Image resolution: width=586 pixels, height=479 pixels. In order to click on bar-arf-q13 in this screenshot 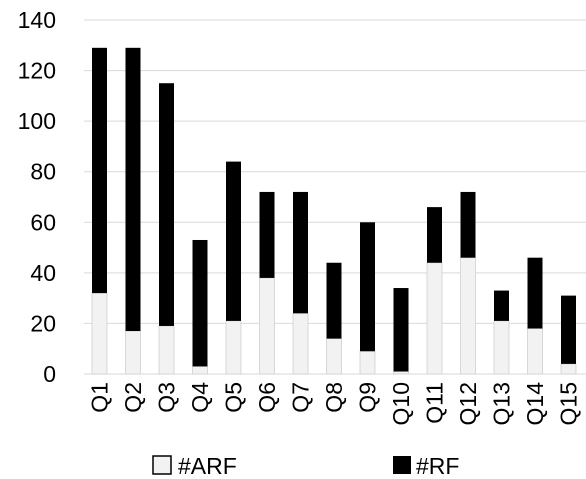, I will do `click(501, 347)`.